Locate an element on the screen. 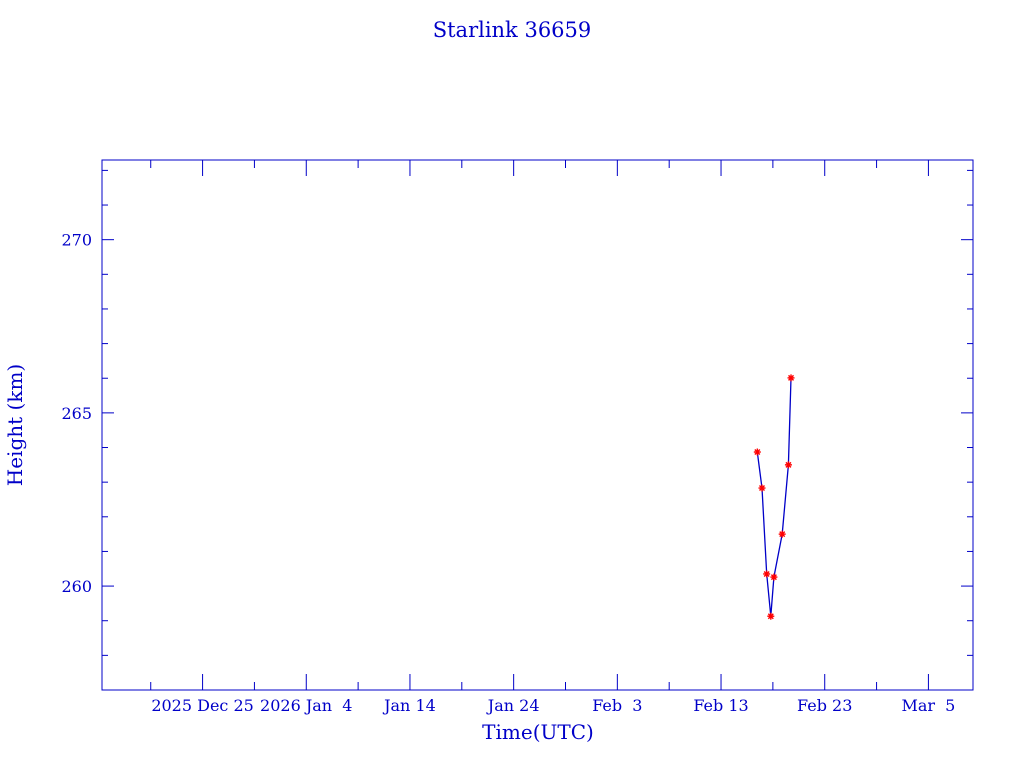 The width and height of the screenshot is (1024, 772). series-line is located at coordinates (774, 497).